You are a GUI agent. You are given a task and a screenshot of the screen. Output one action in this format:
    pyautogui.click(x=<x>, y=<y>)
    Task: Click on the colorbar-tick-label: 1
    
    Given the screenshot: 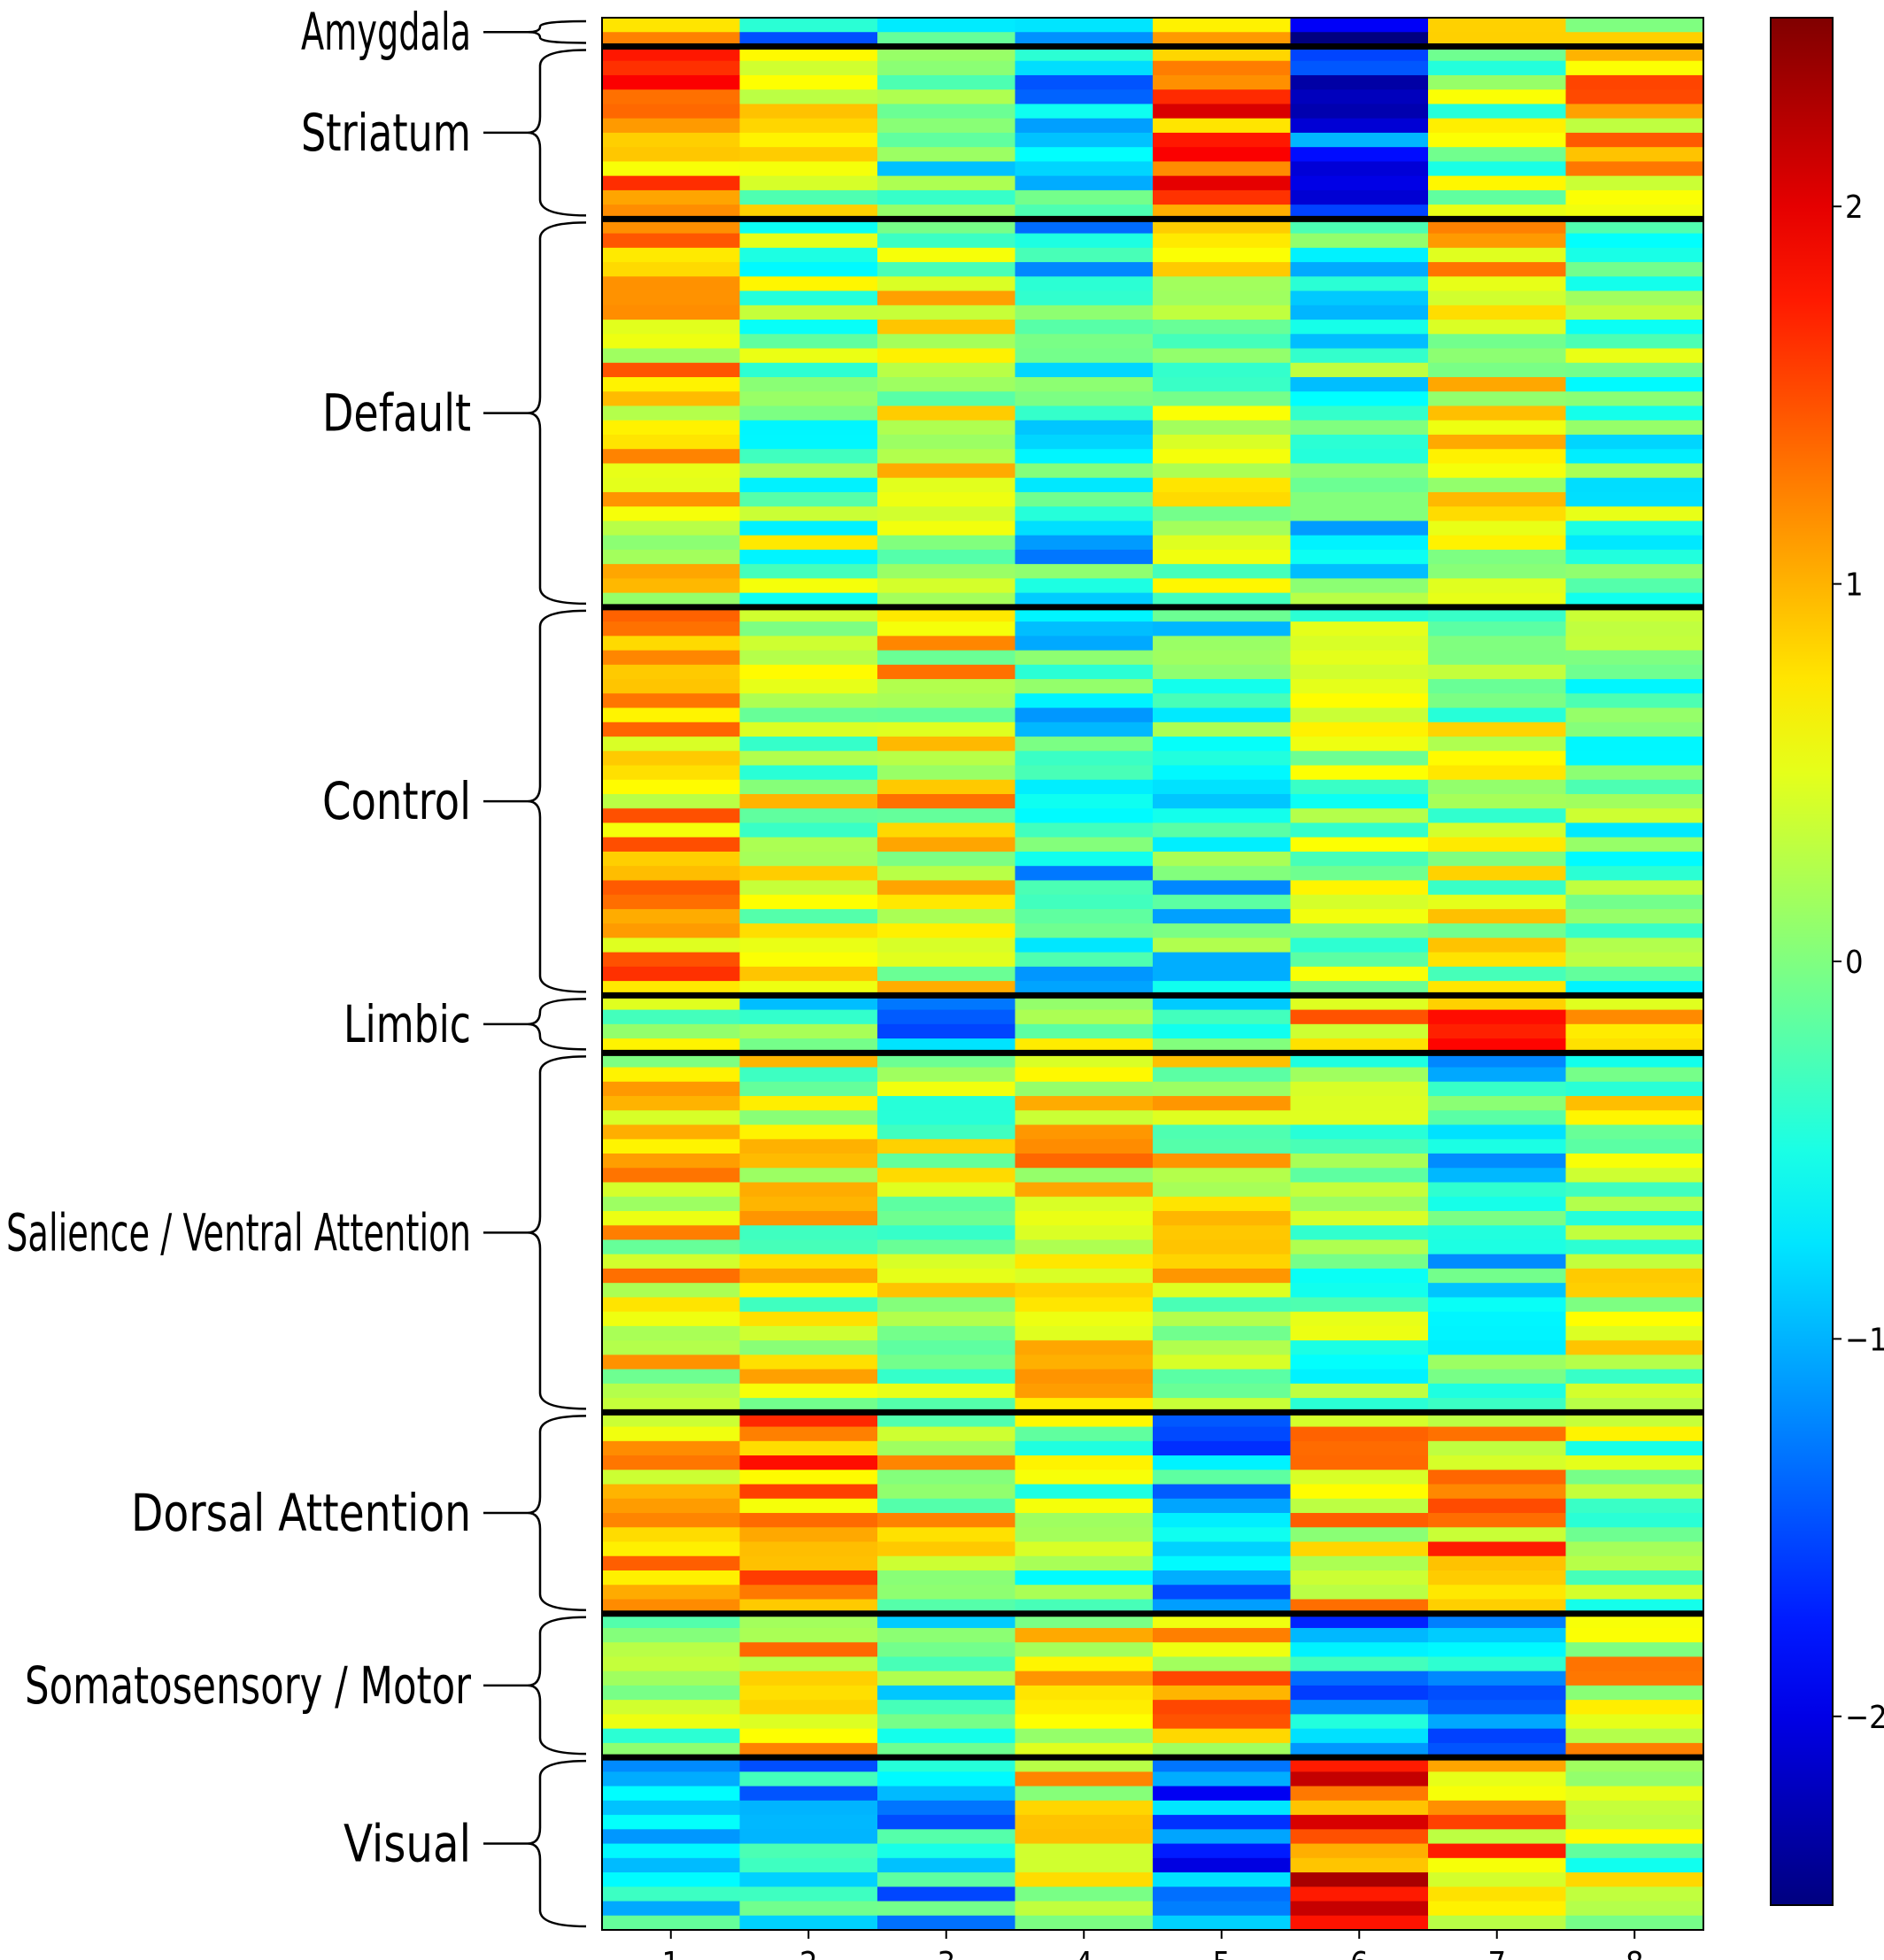 What is the action you would take?
    pyautogui.click(x=1854, y=585)
    